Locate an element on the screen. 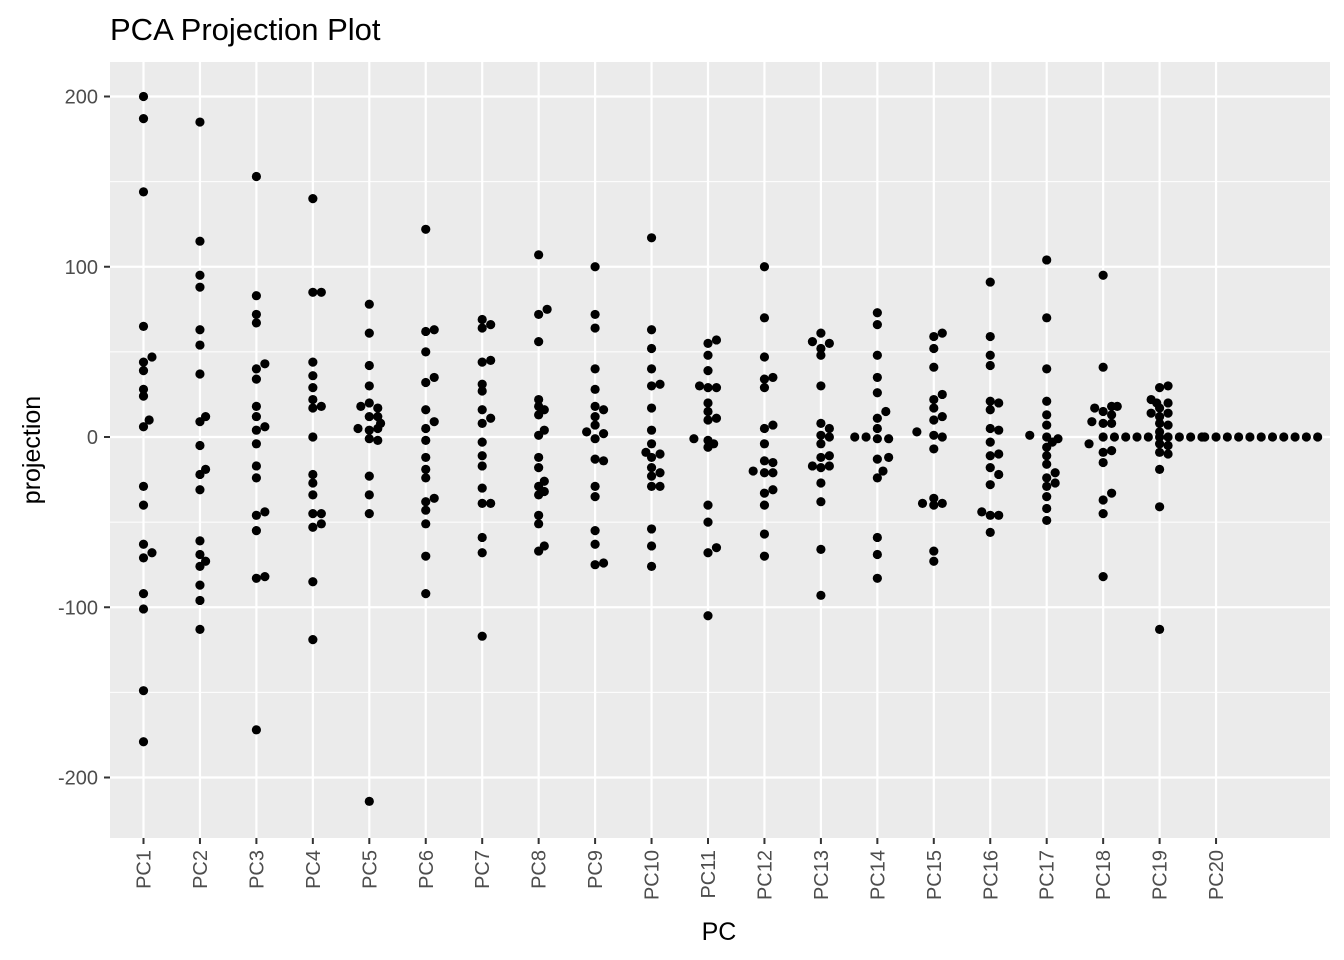 The height and width of the screenshot is (960, 1344). y-tick-label: -200 is located at coordinates (78, 779).